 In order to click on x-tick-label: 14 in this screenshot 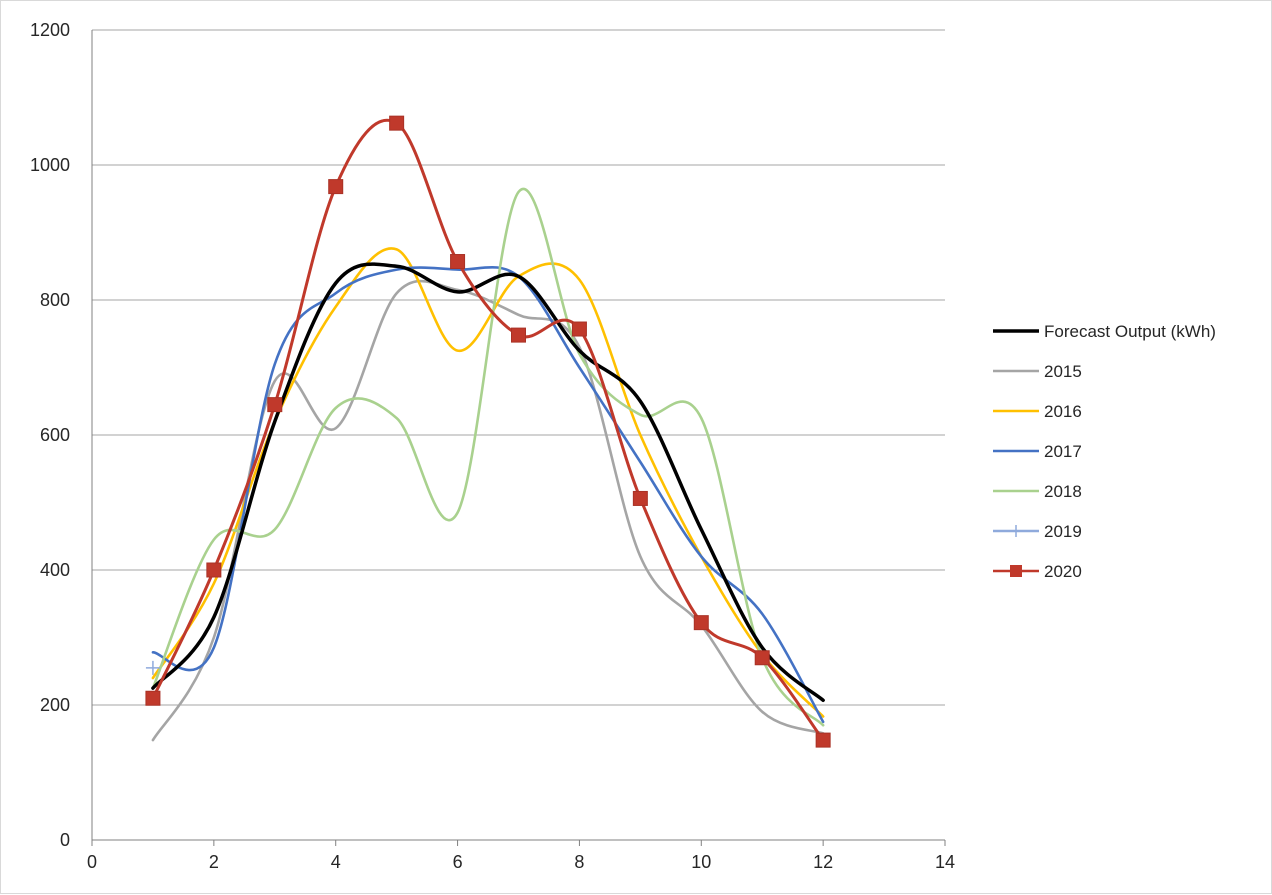, I will do `click(945, 862)`.